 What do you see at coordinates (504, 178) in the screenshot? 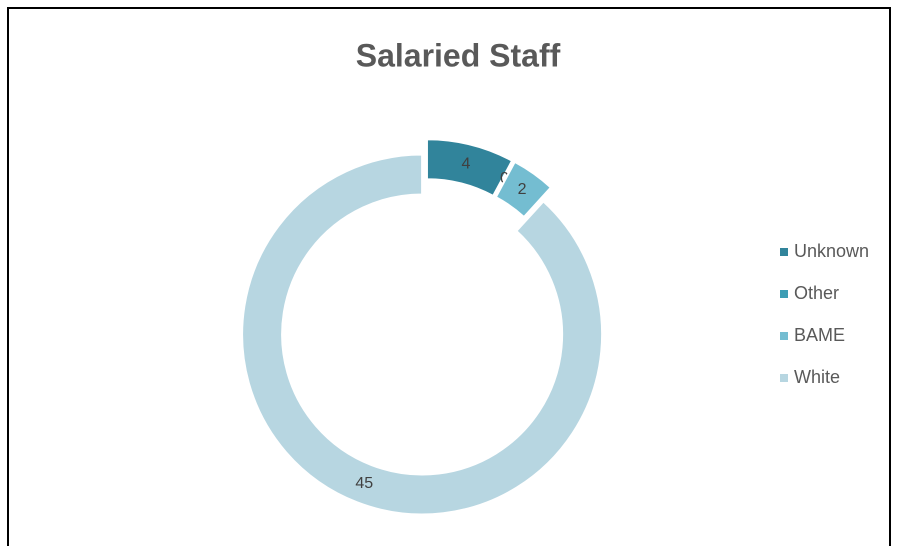
I see `data-label: 0` at bounding box center [504, 178].